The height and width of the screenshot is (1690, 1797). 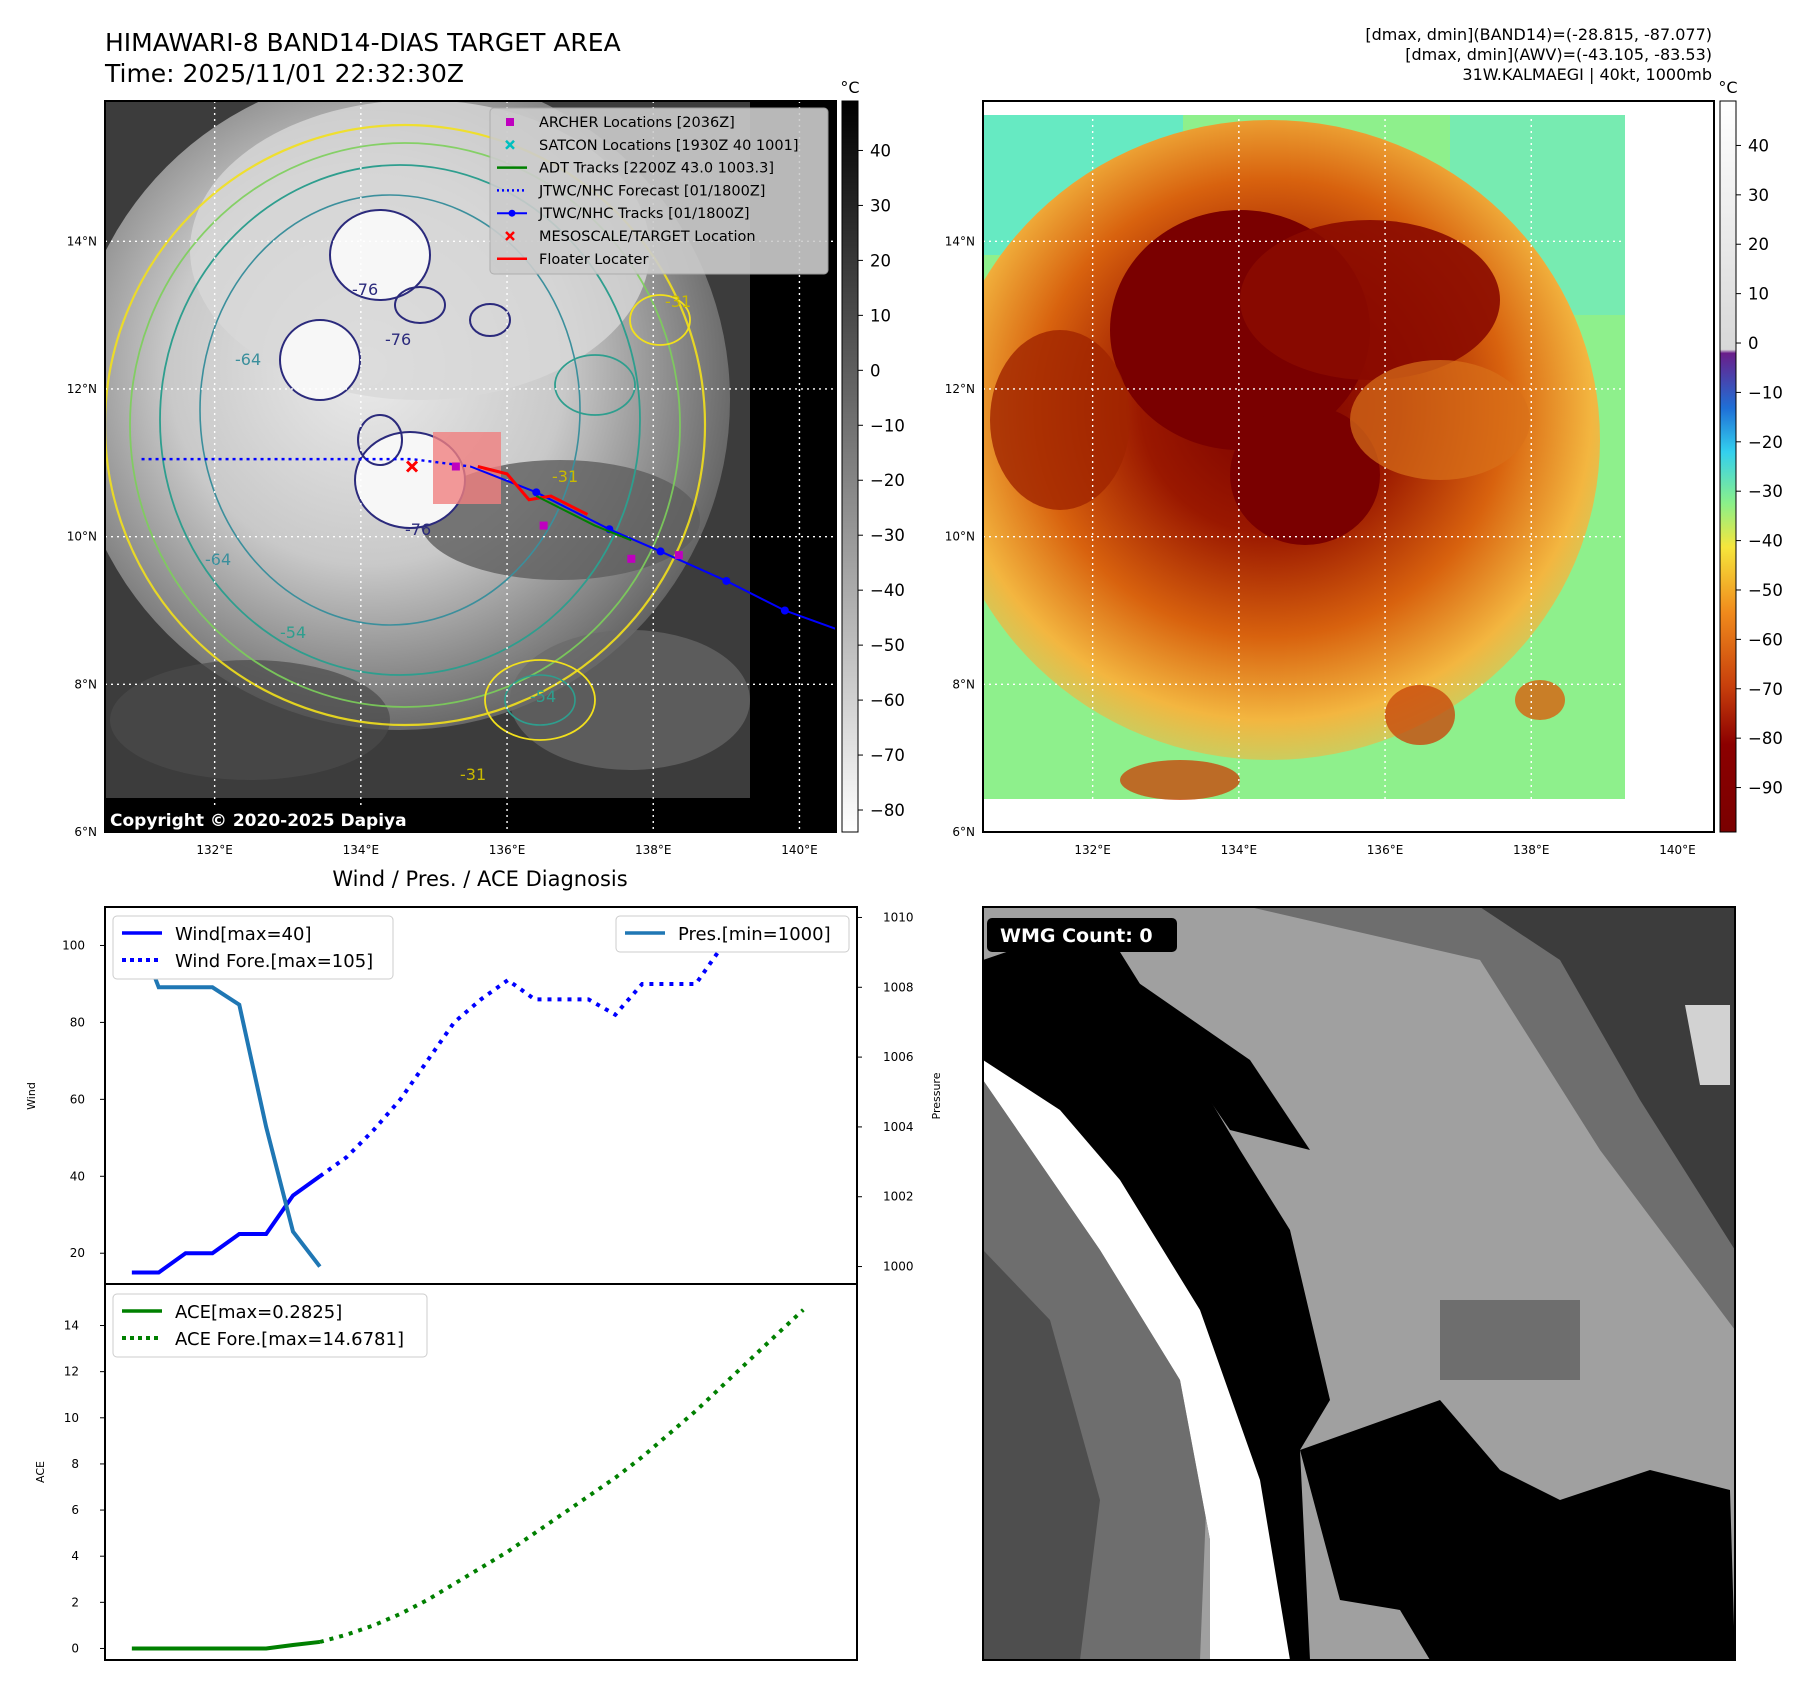 I want to click on map-legend-box, so click(x=659, y=191).